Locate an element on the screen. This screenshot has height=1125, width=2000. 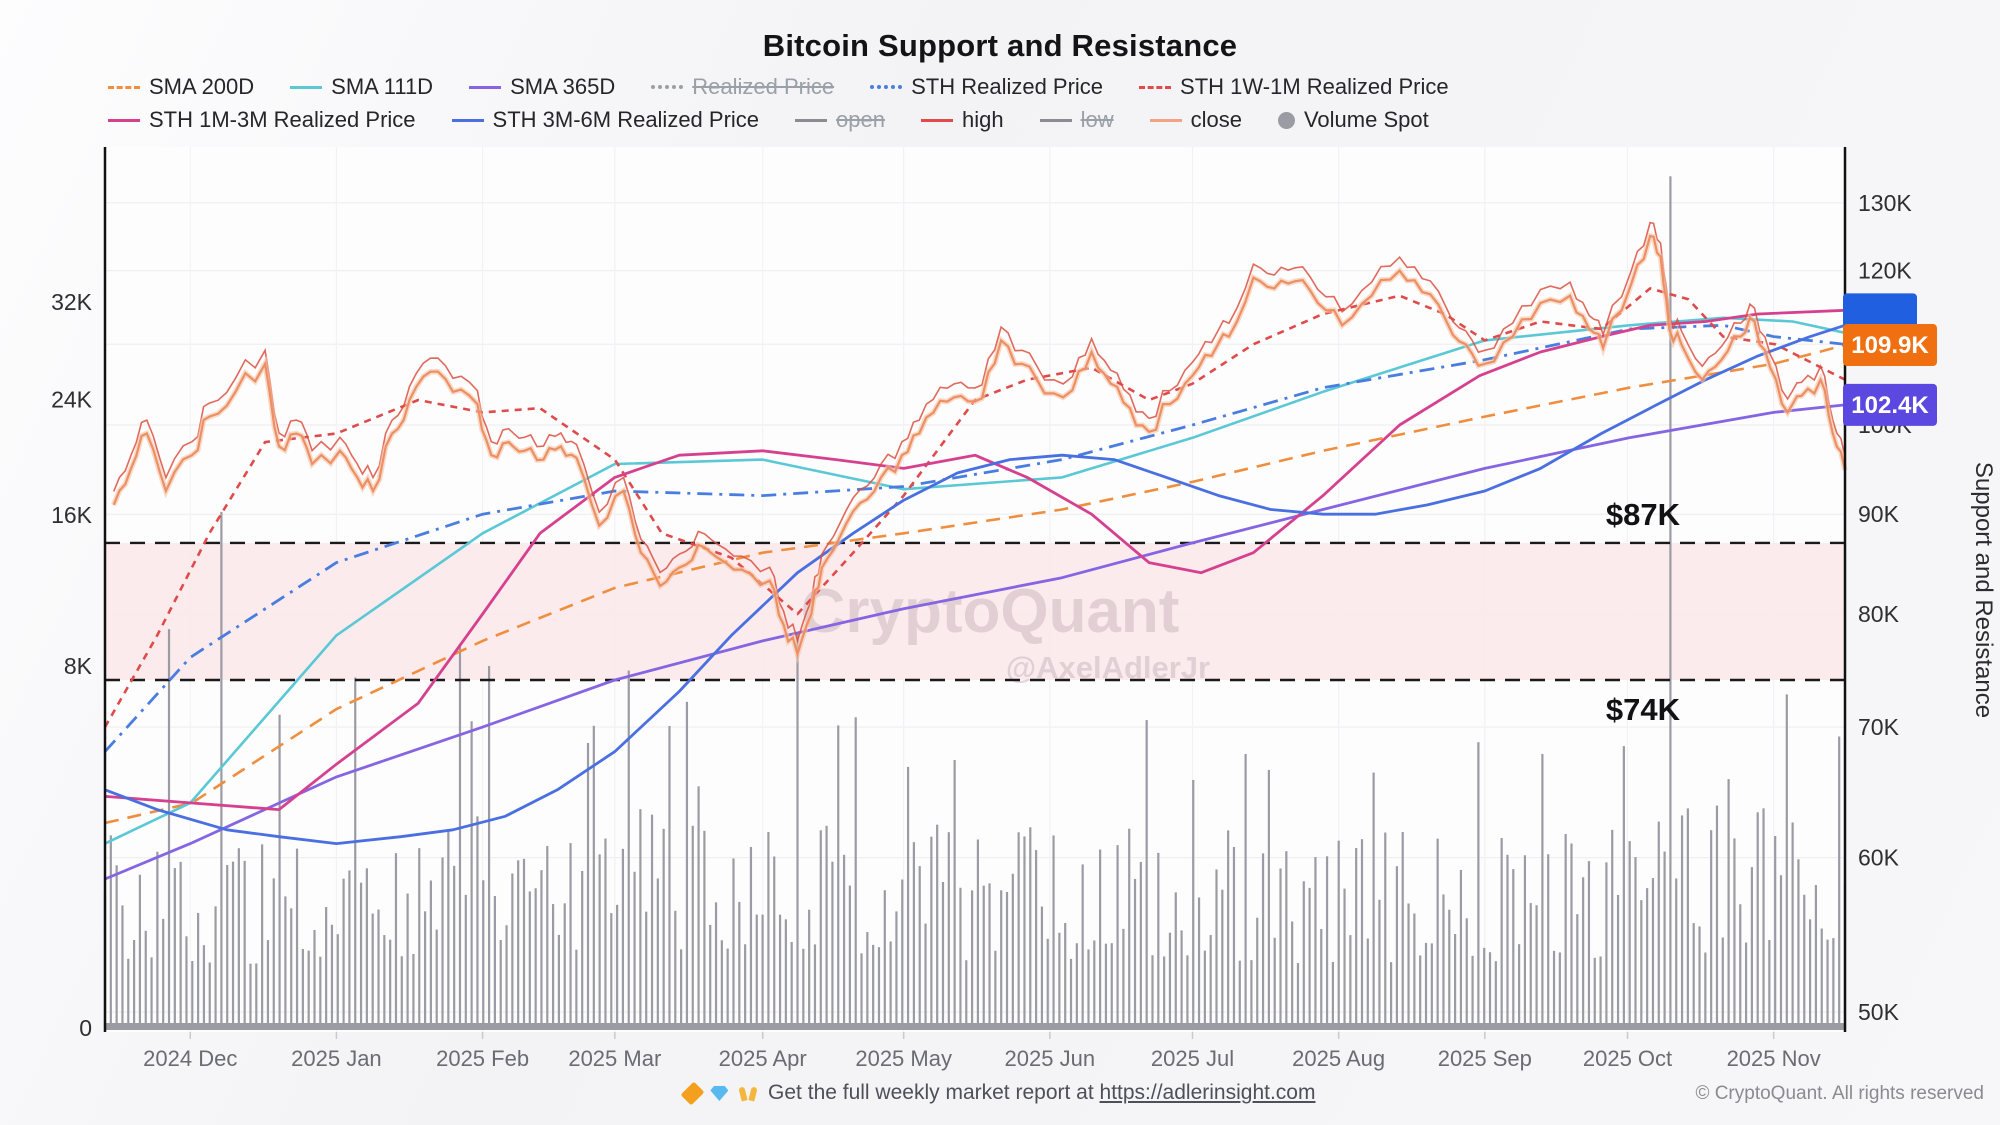
right-axis-title: Support and Resistance is located at coordinates (1983, 590).